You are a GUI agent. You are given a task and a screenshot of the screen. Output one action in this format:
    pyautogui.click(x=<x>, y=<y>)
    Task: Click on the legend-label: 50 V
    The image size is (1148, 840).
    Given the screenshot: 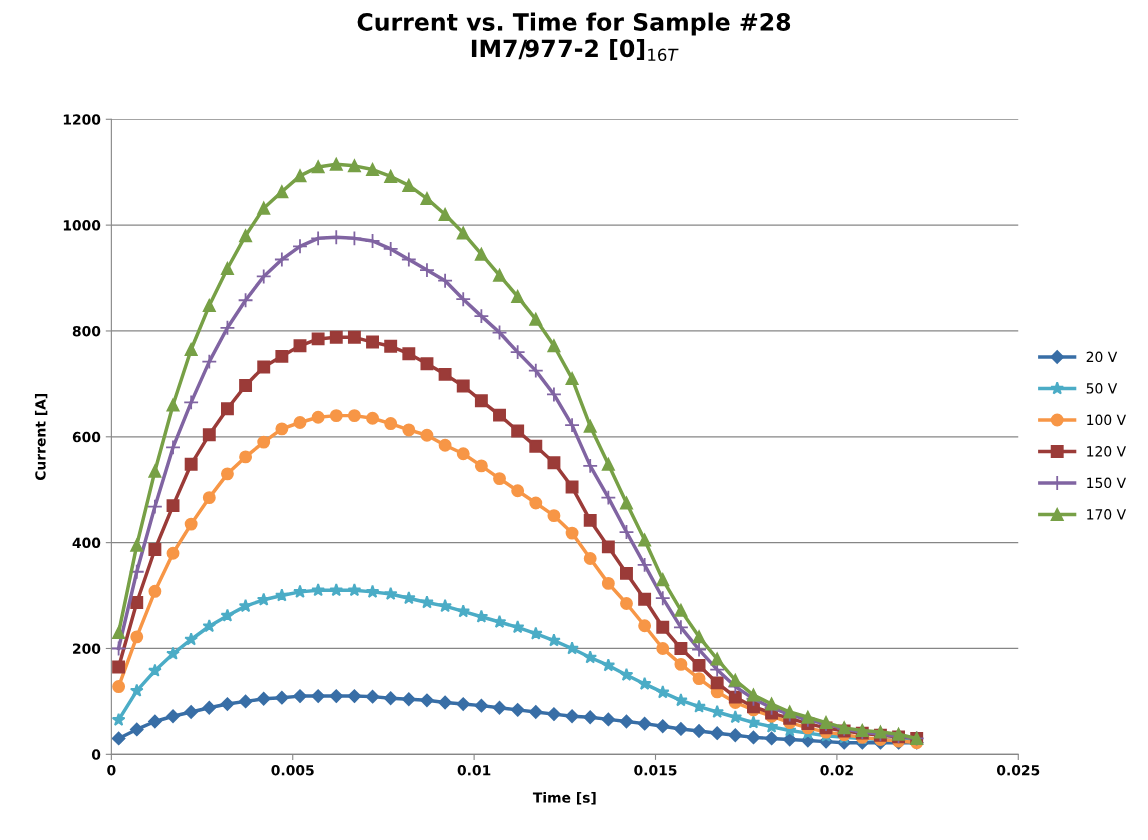 What is the action you would take?
    pyautogui.click(x=1102, y=388)
    